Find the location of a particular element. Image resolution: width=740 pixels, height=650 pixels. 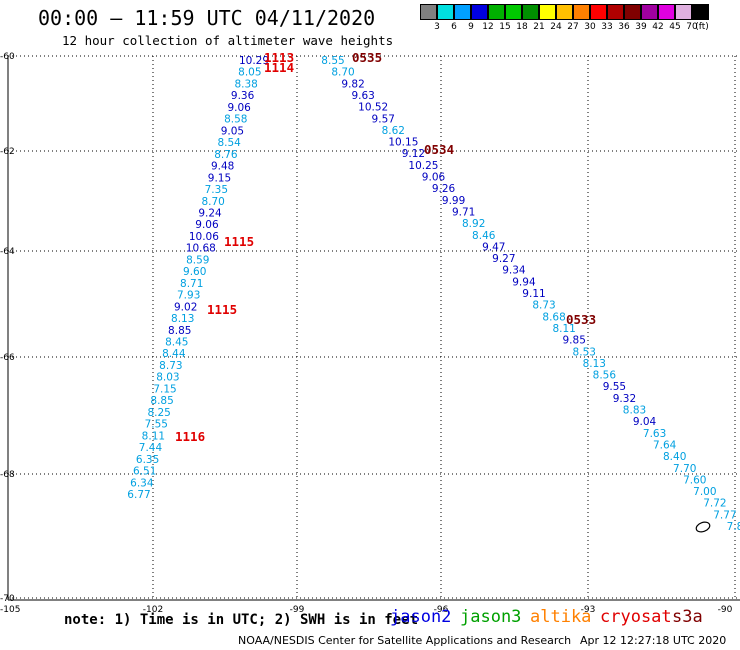

wave-height-value: 9.63 is located at coordinates (362, 96).